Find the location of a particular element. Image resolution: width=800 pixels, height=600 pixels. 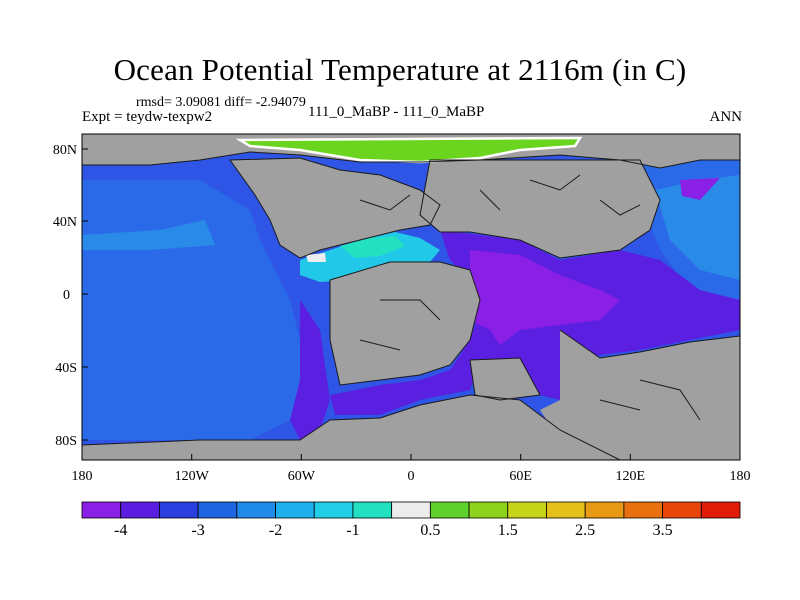

ocean-violet-region is located at coordinates (545, 297).